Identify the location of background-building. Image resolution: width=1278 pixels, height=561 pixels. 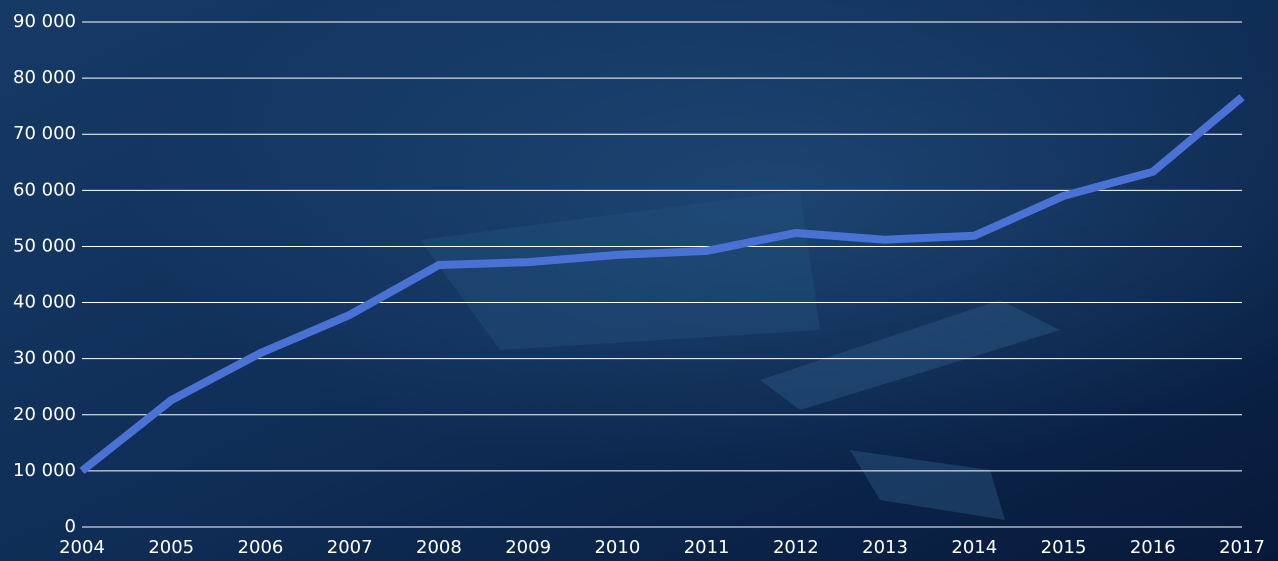
(620, 270).